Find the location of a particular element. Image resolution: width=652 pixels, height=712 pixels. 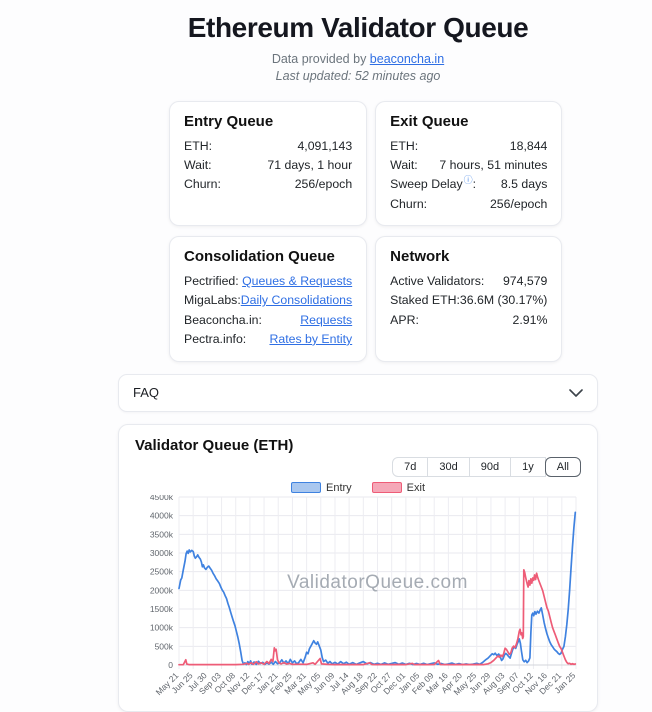

row-label: Active Validators: is located at coordinates (437, 281).